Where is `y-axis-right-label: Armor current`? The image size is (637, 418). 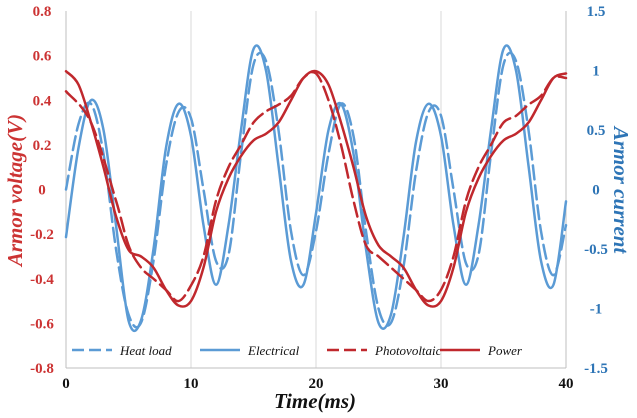
y-axis-right-label: Armor current is located at coordinates (621, 190).